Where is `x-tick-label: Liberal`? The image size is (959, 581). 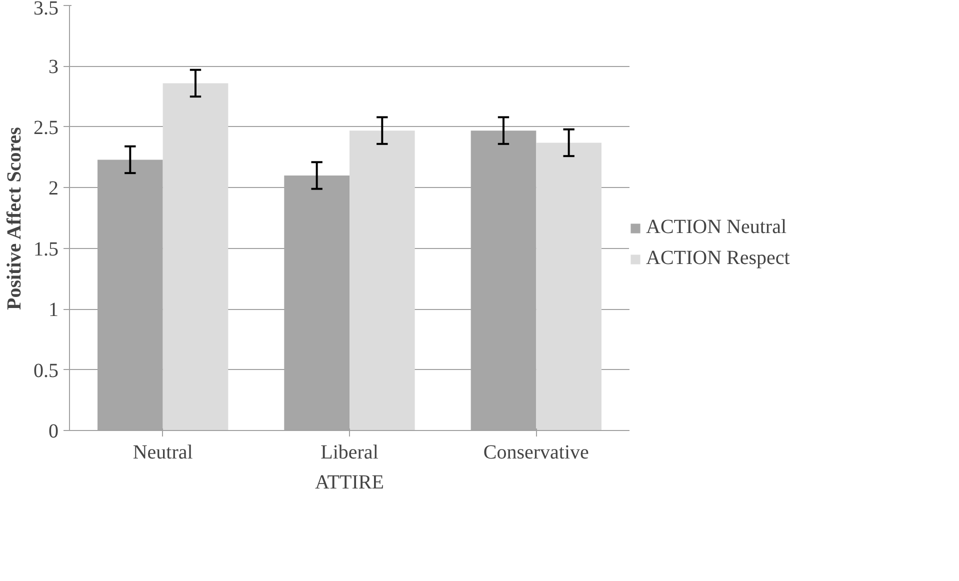 x-tick-label: Liberal is located at coordinates (349, 453).